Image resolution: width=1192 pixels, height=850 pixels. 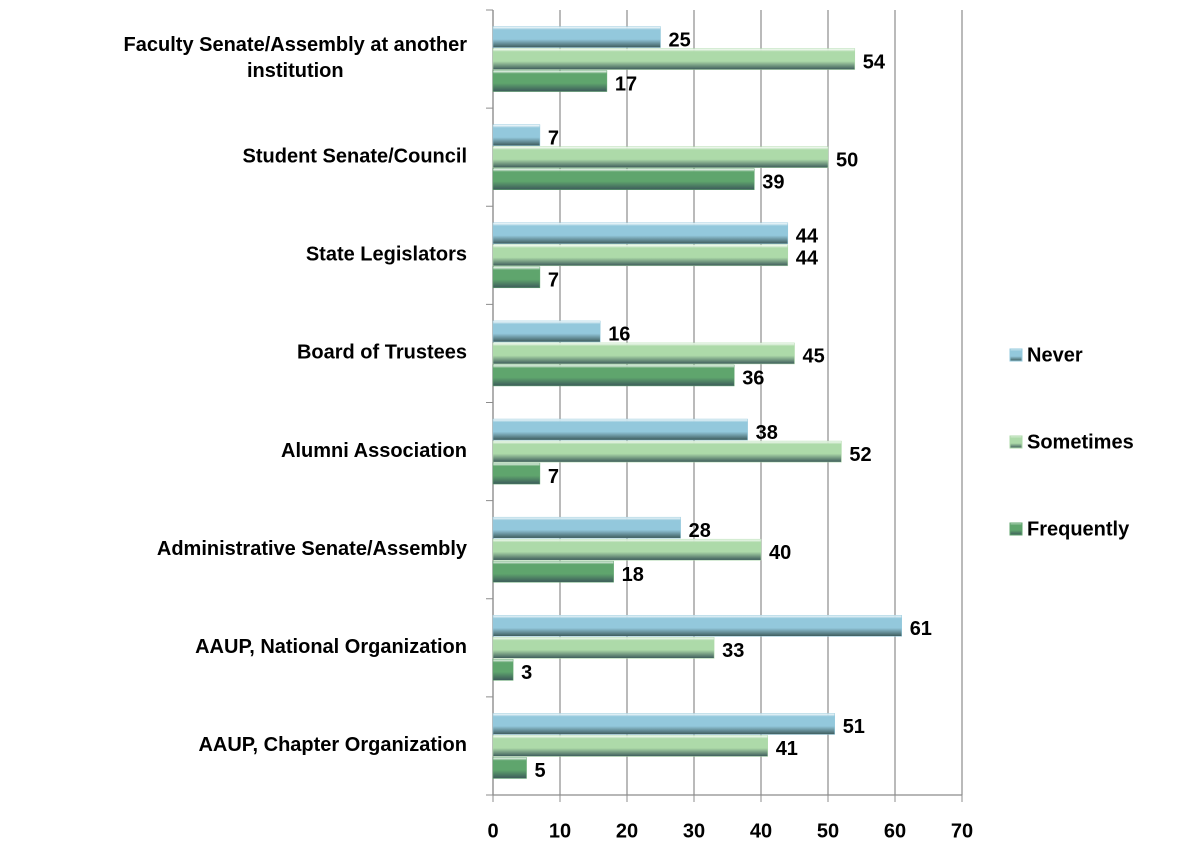 What do you see at coordinates (331, 647) in the screenshot?
I see `y-tick-label: AAUP, National Organization` at bounding box center [331, 647].